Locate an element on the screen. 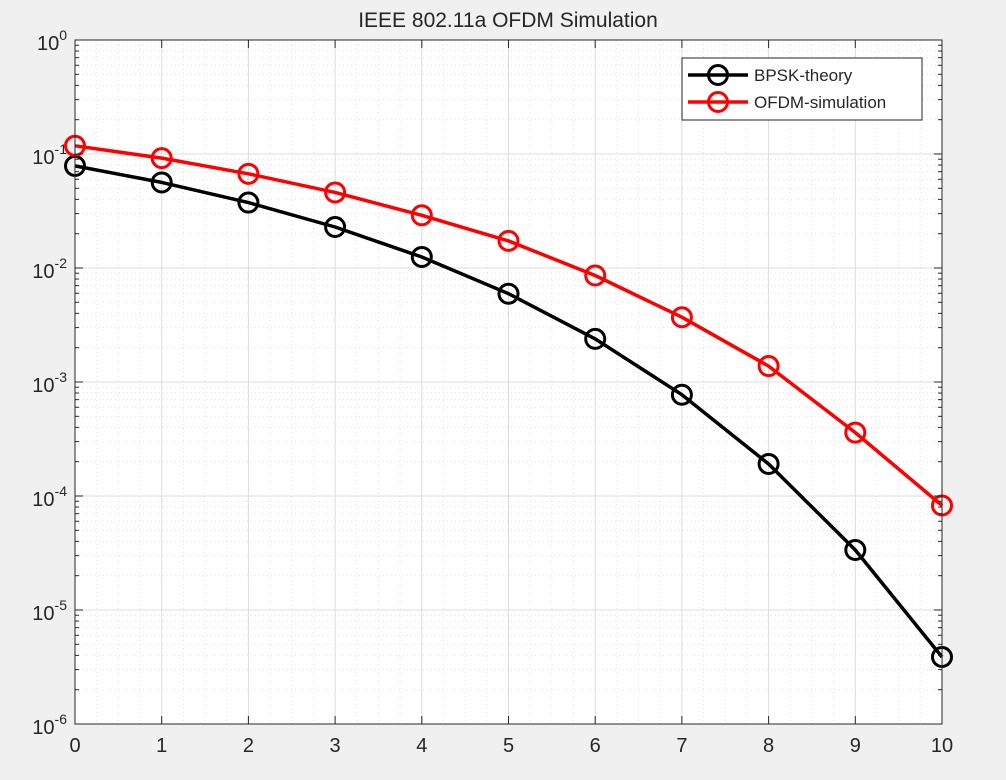 The image size is (1006, 780). x-tick-label: 1 is located at coordinates (161, 746).